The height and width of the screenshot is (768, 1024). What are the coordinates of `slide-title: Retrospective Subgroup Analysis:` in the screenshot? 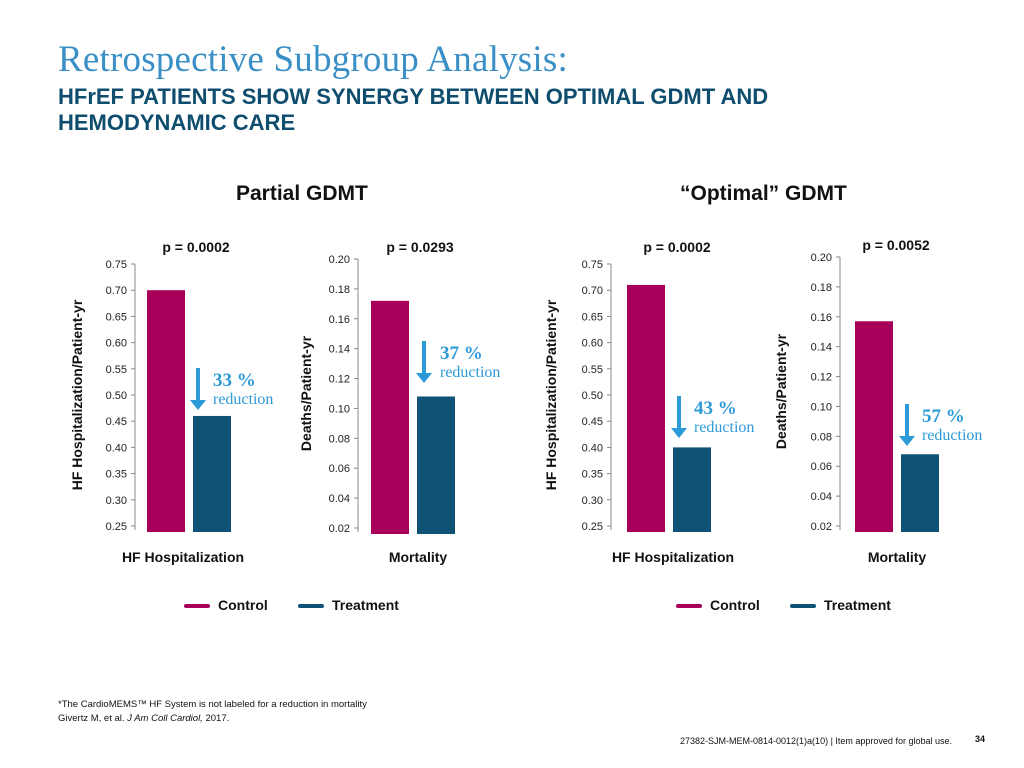 It's located at (313, 59).